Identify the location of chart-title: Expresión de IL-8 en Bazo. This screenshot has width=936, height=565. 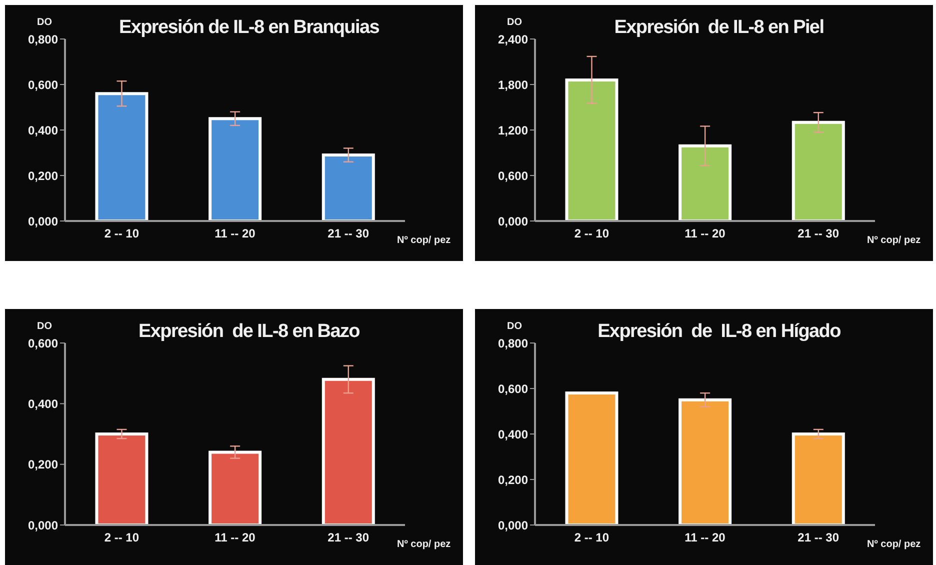
(249, 332).